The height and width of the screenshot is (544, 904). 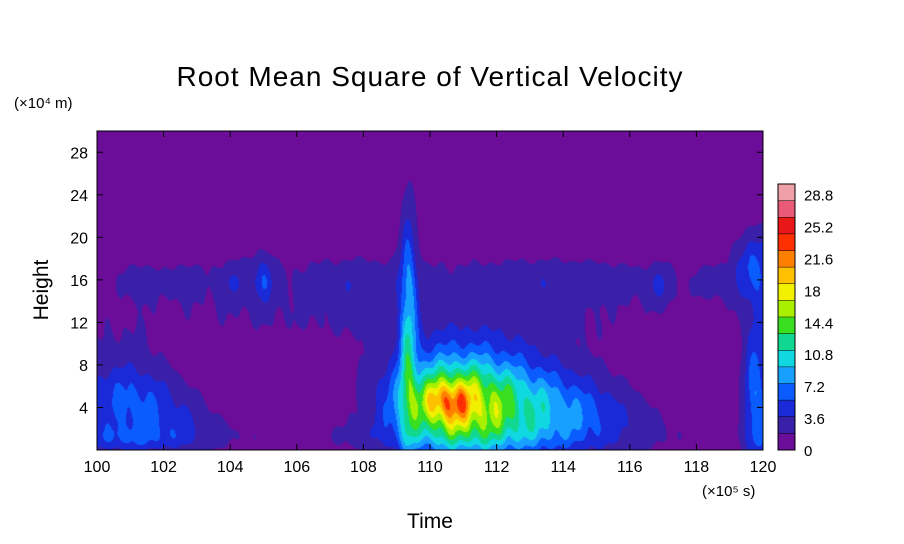 What do you see at coordinates (97, 467) in the screenshot?
I see `x-tick-label: 100` at bounding box center [97, 467].